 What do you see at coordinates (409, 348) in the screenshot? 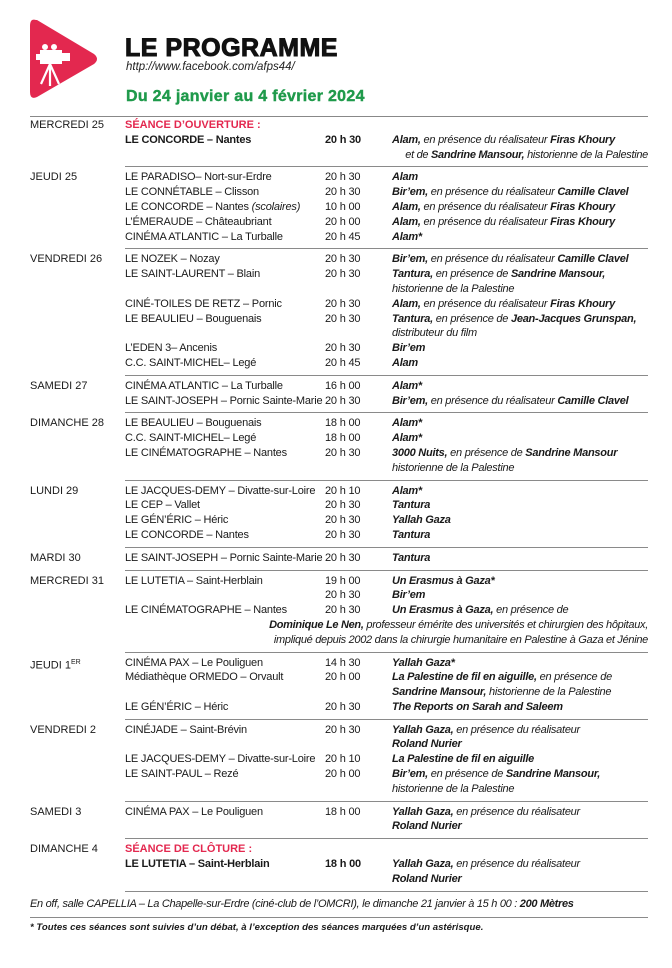
I see `film-title: Bir’em` at bounding box center [409, 348].